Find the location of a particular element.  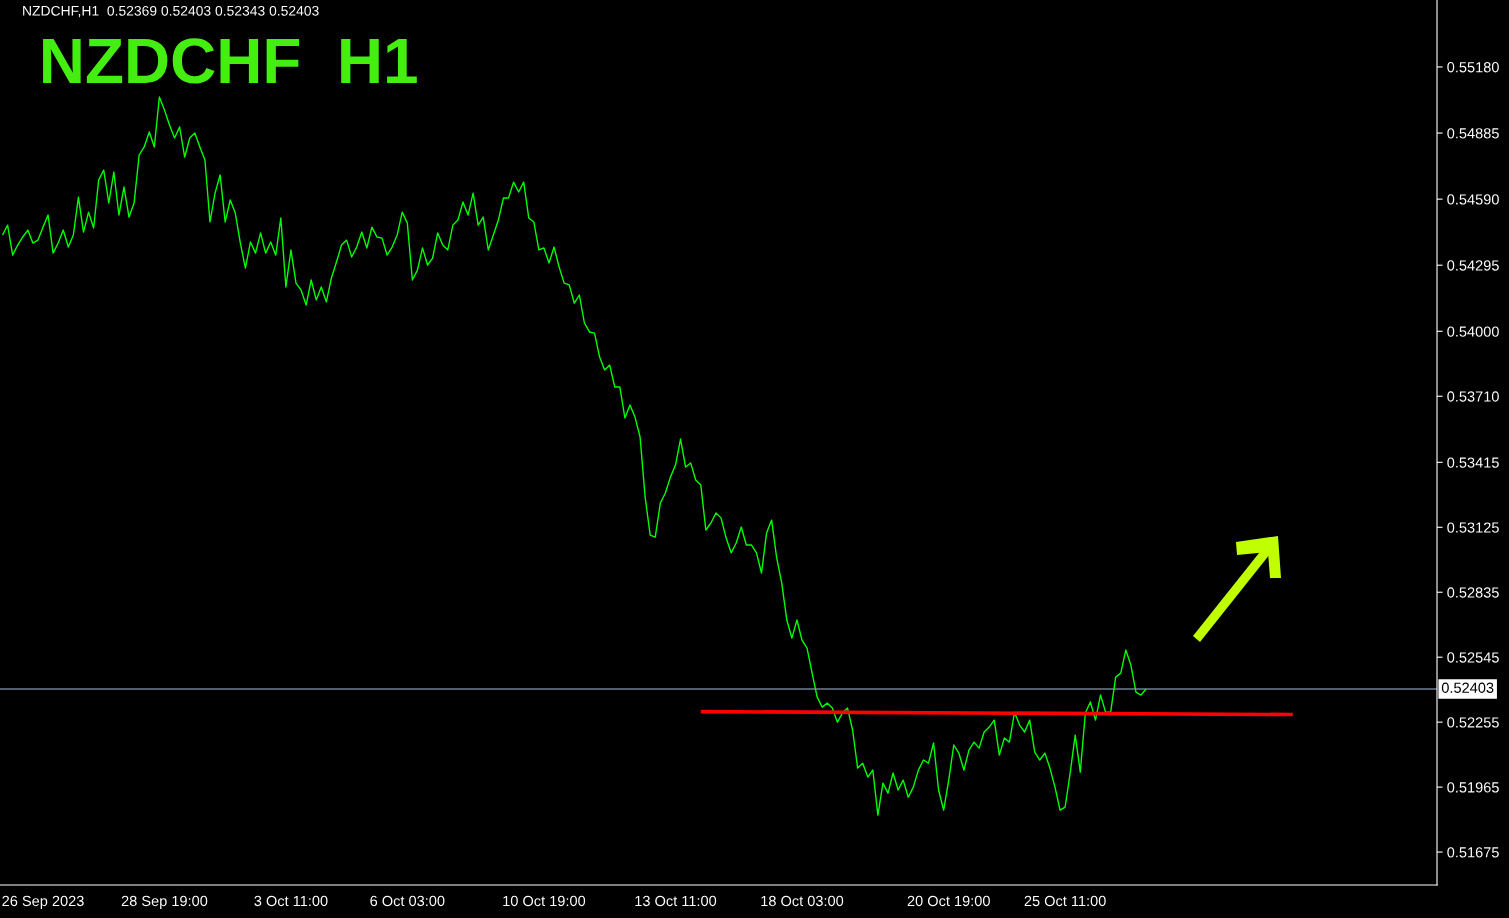

y-tick-label: 0.54885 is located at coordinates (1473, 133).